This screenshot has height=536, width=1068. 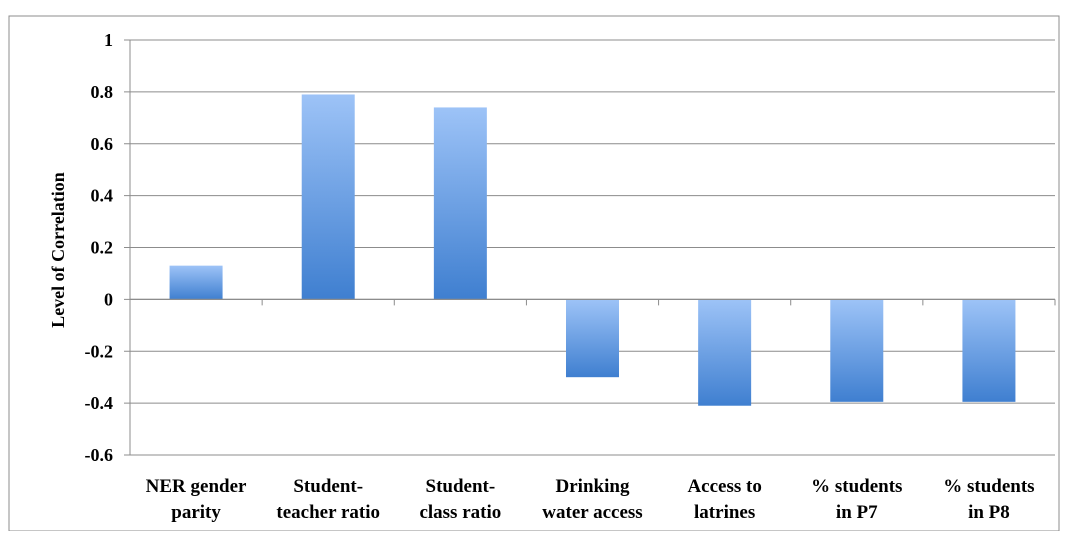 I want to click on x-tick-label: in P8, so click(x=989, y=512).